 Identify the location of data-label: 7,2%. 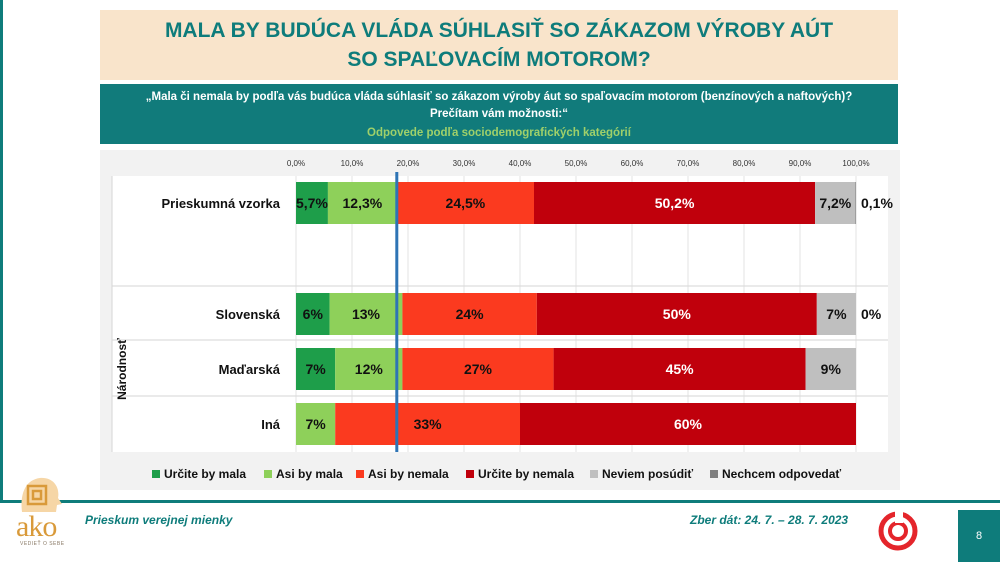
(835, 203).